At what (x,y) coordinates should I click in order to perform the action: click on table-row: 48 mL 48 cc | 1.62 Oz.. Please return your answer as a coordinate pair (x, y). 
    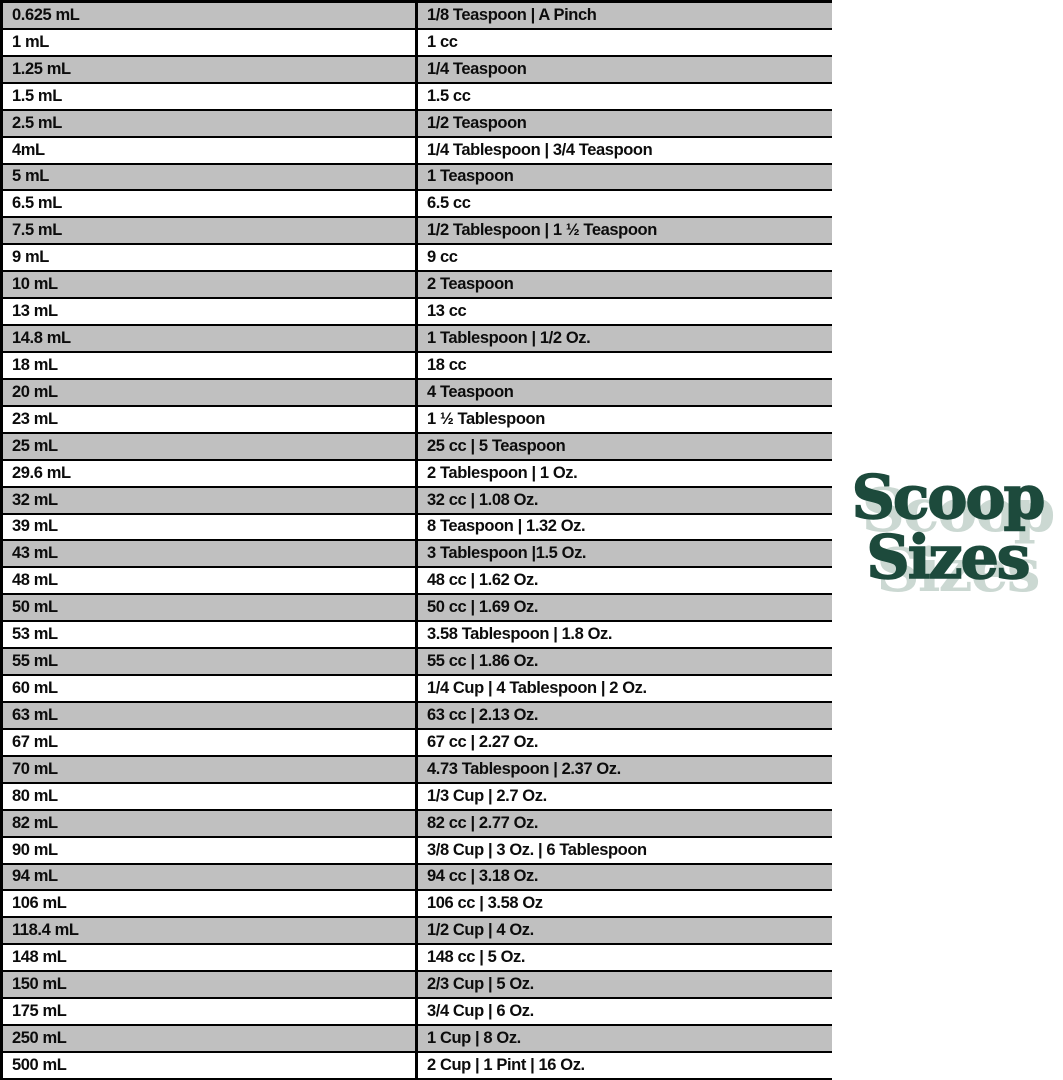
    Looking at the image, I should click on (417, 582).